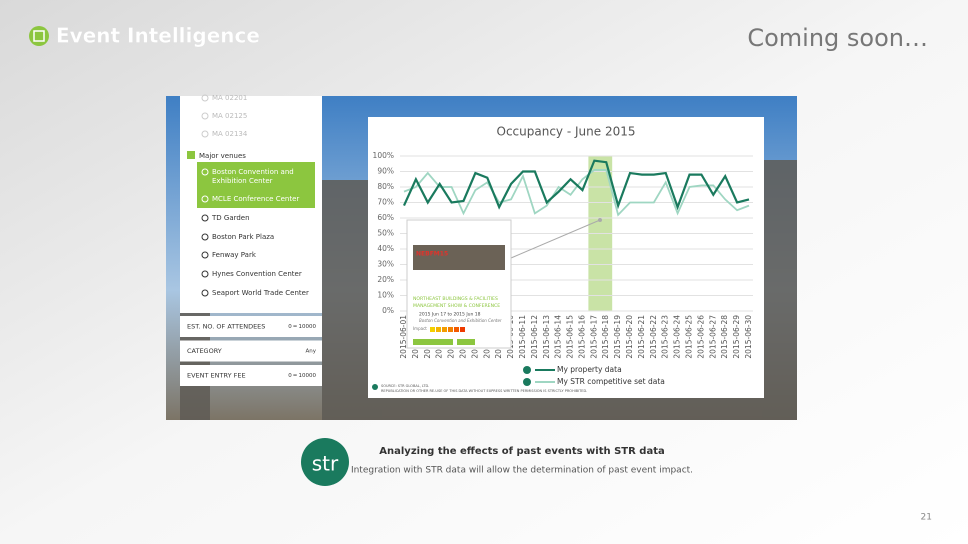 The height and width of the screenshot is (544, 968). I want to click on chart-title: Occupancy - June 2015, so click(566, 132).